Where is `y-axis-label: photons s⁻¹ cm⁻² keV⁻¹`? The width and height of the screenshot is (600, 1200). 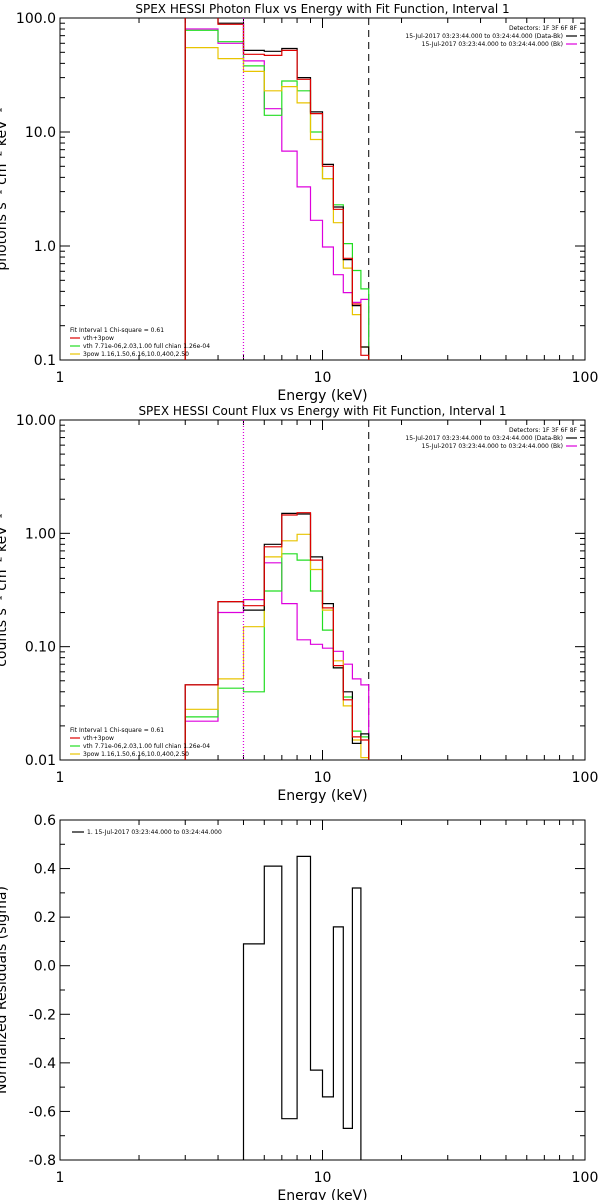 y-axis-label: photons s⁻¹ cm⁻² keV⁻¹ is located at coordinates (5, 188).